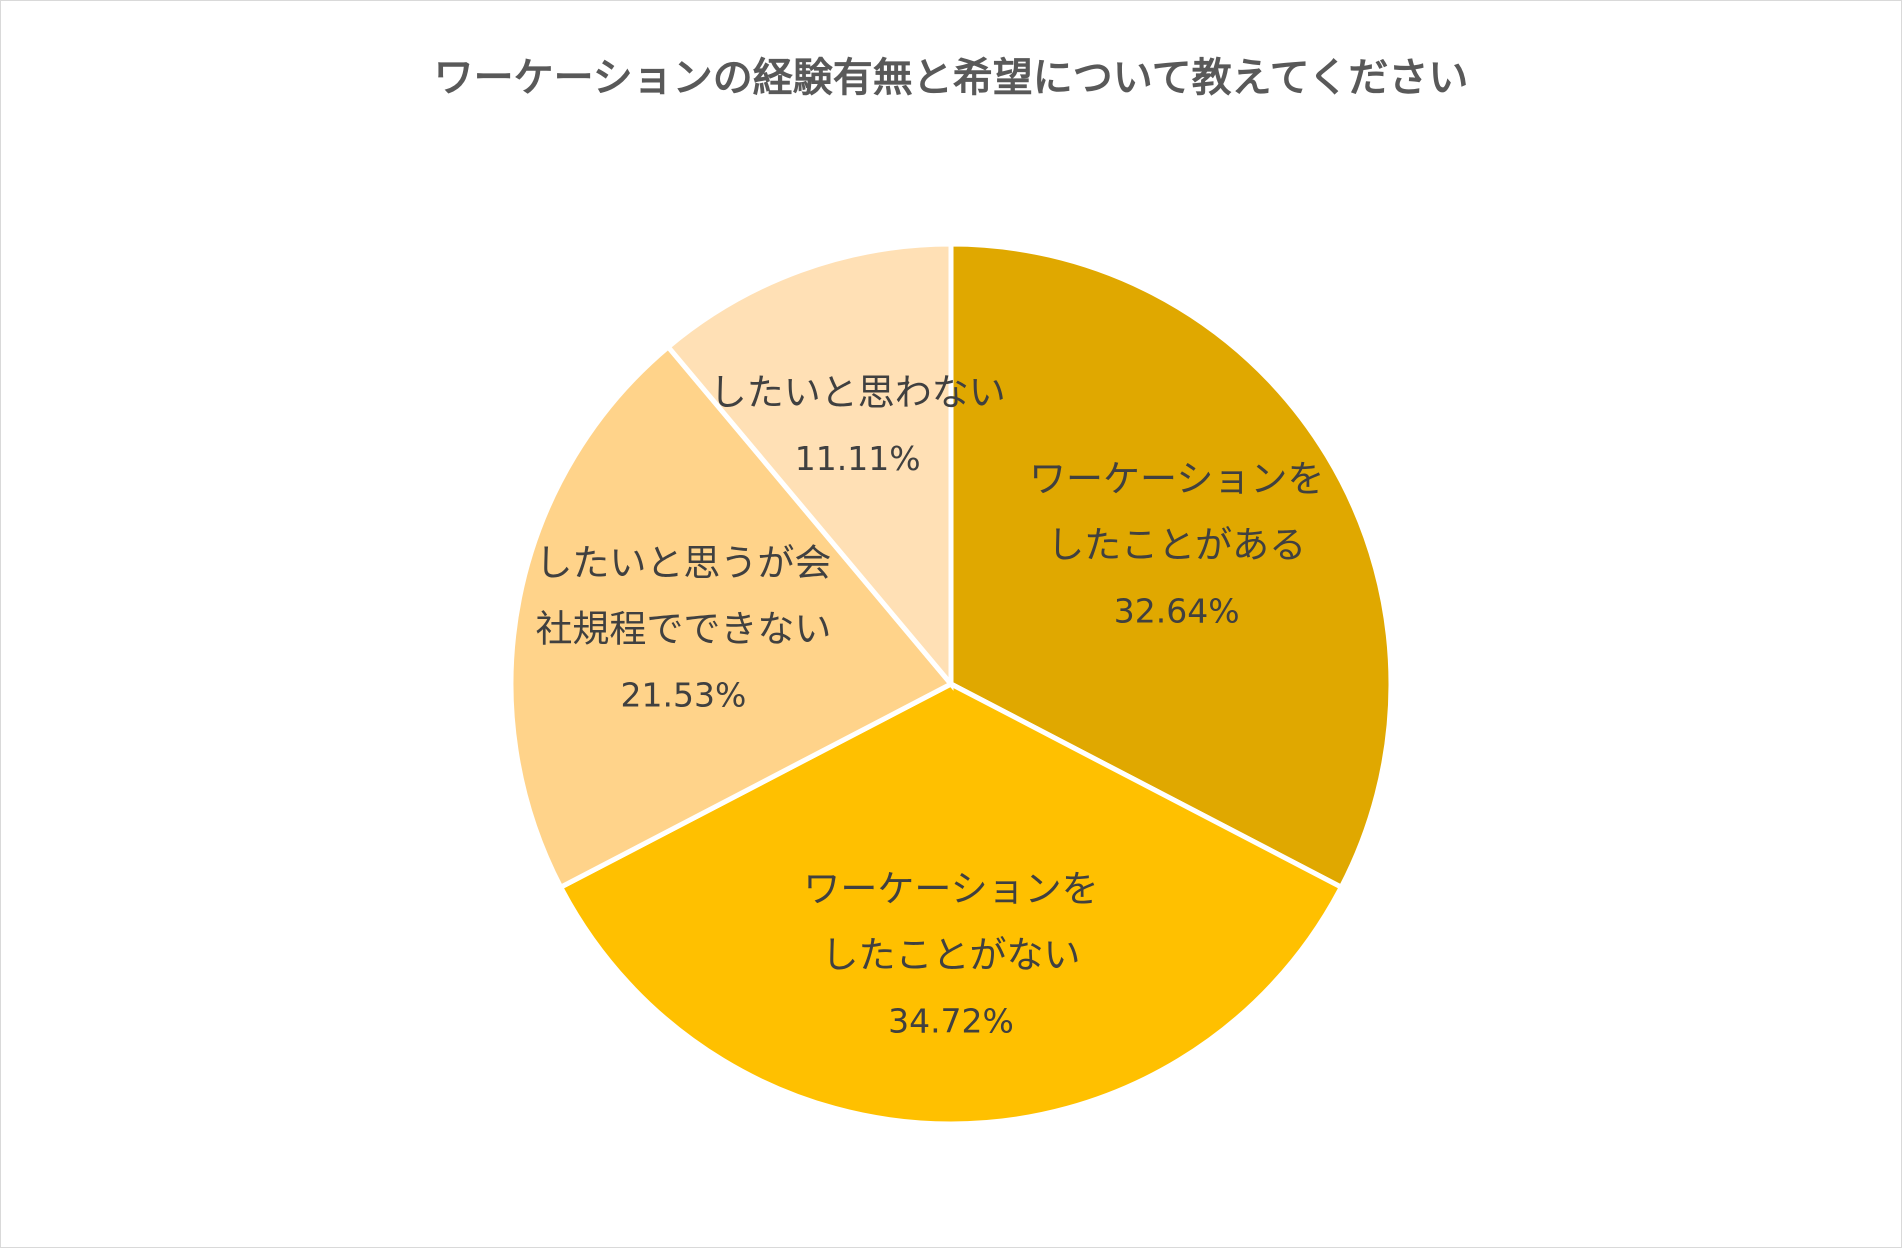 This screenshot has width=1902, height=1248. I want to click on slice-label-1-line-1: ワーケーションを, so click(1176, 479).